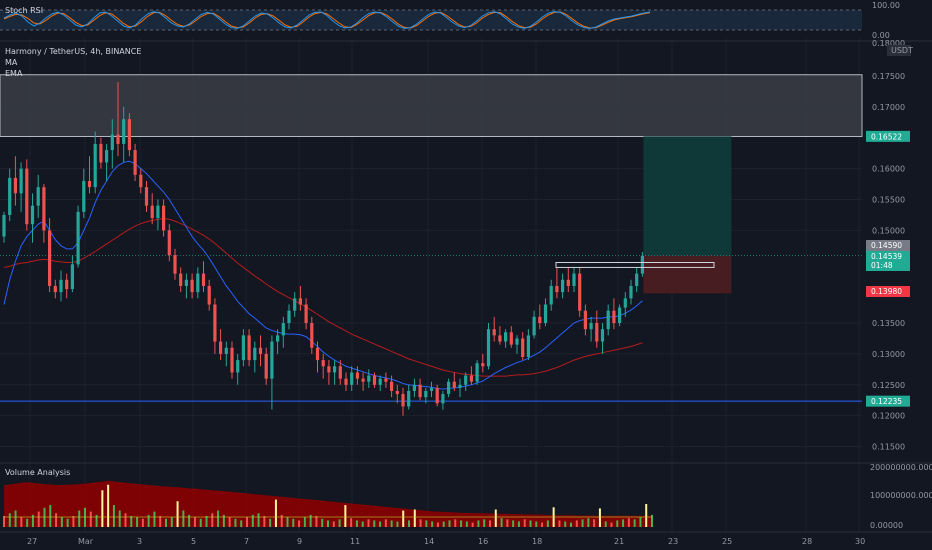  I want to click on price-tick: 0.11500, so click(888, 447).